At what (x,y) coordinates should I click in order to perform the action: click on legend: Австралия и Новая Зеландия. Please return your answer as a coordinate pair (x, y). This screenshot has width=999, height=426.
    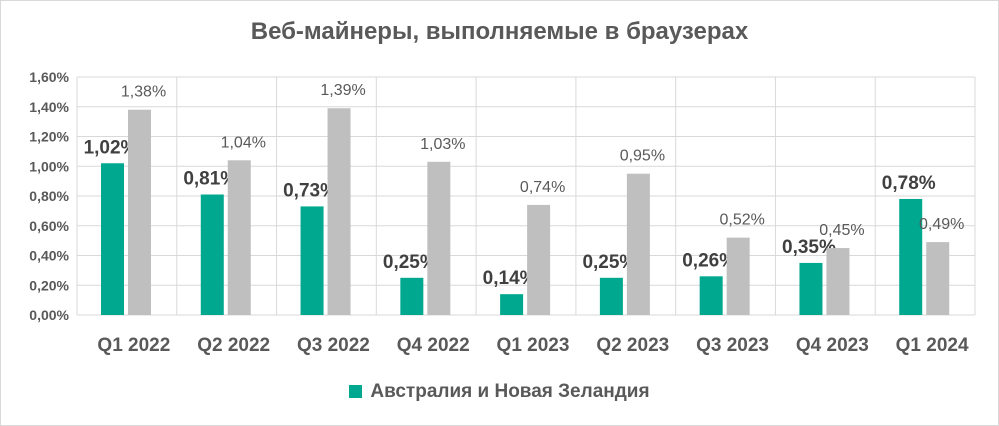
    Looking at the image, I should click on (499, 392).